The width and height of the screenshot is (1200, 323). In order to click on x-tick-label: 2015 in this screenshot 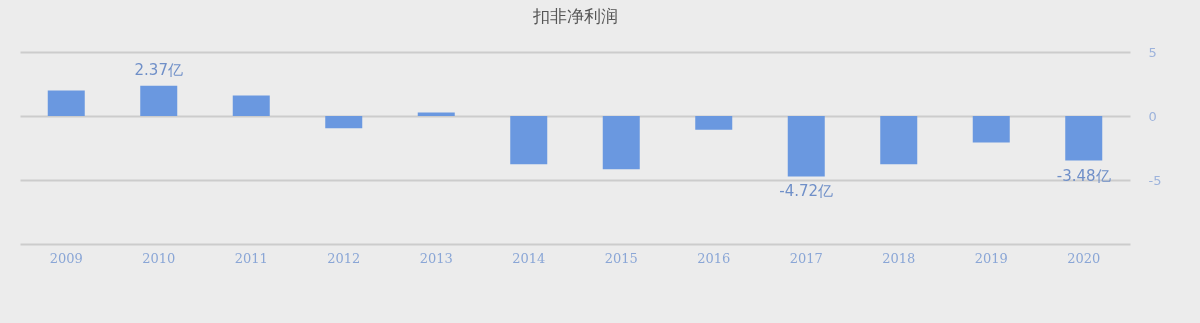, I will do `click(621, 258)`.